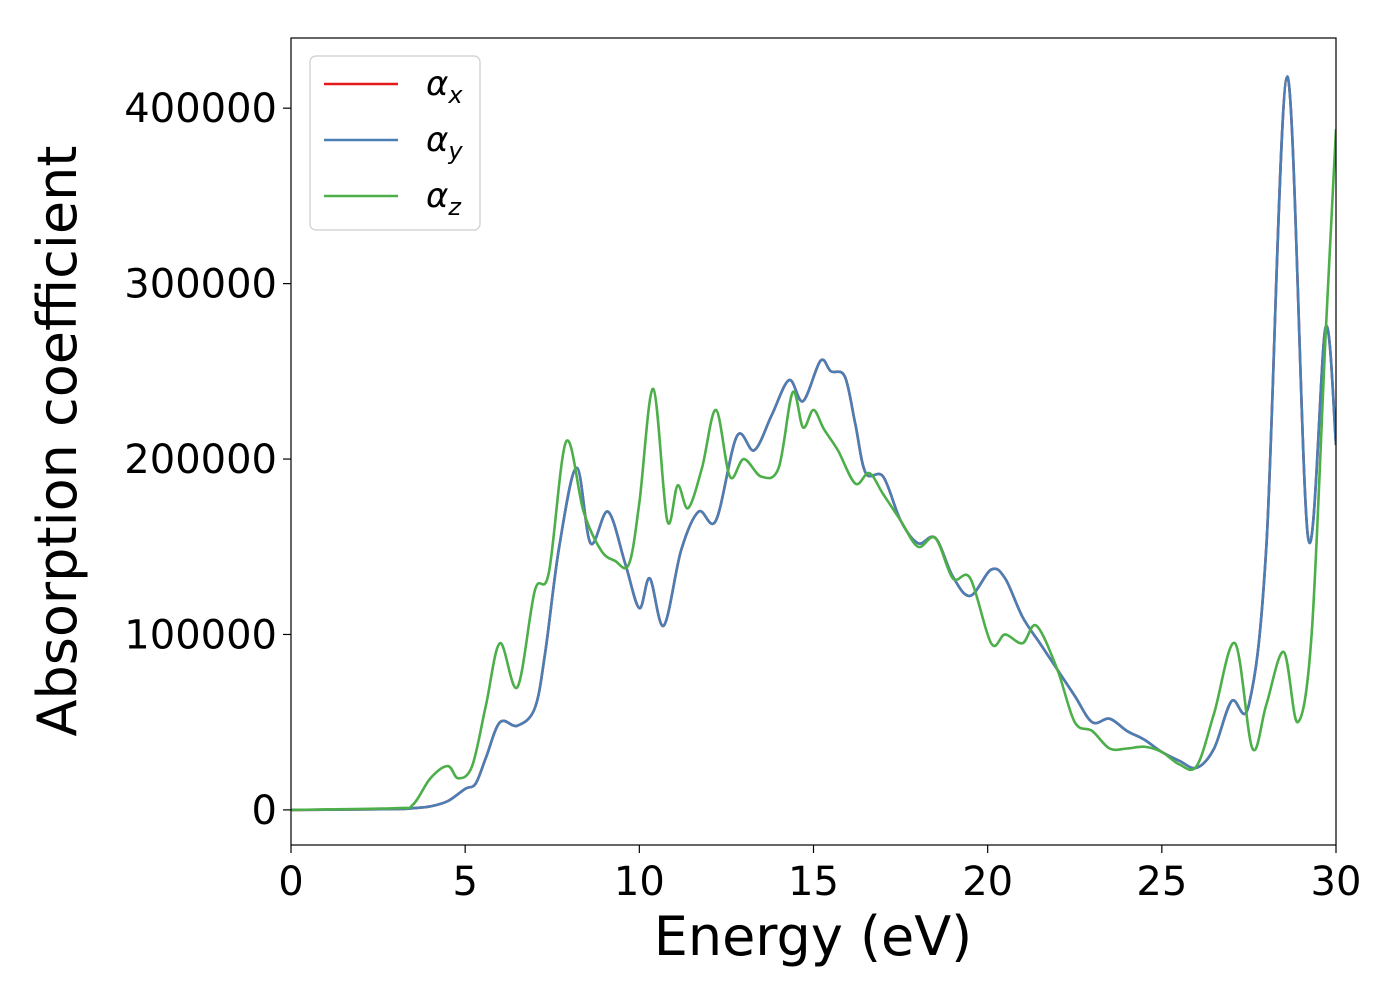 The height and width of the screenshot is (1000, 1400). I want to click on x-axis-title: Energy (eV), so click(813, 936).